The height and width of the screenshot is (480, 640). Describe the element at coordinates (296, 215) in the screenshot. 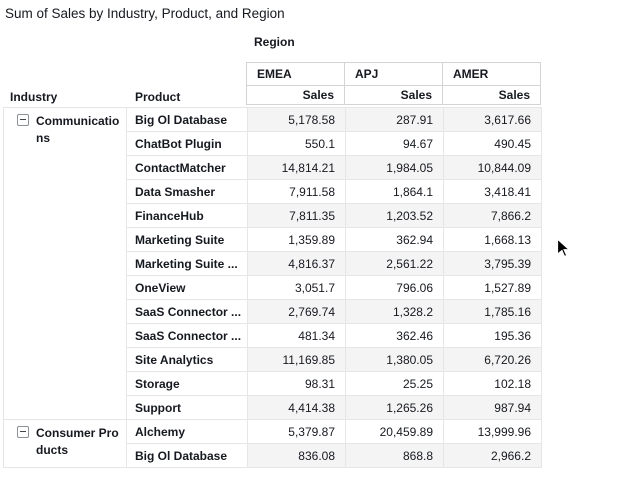

I see `sales-value-cell: 7,811.35` at that location.